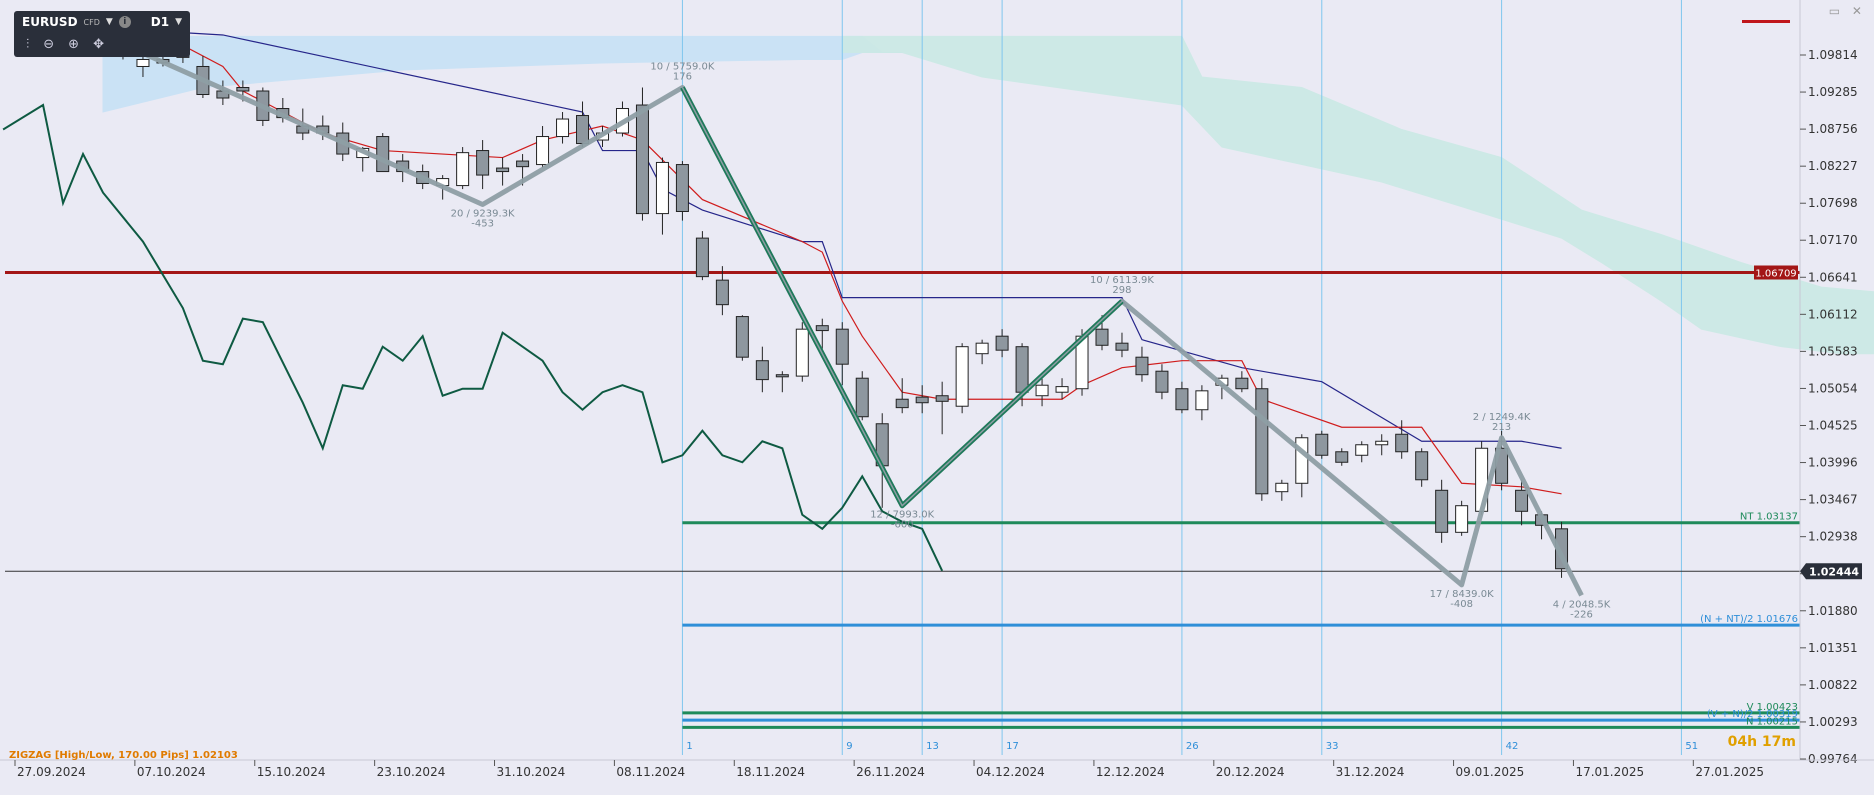 This screenshot has width=1874, height=795. Describe the element at coordinates (50, 22) in the screenshot. I see `symbol-label: EURUSD` at that location.